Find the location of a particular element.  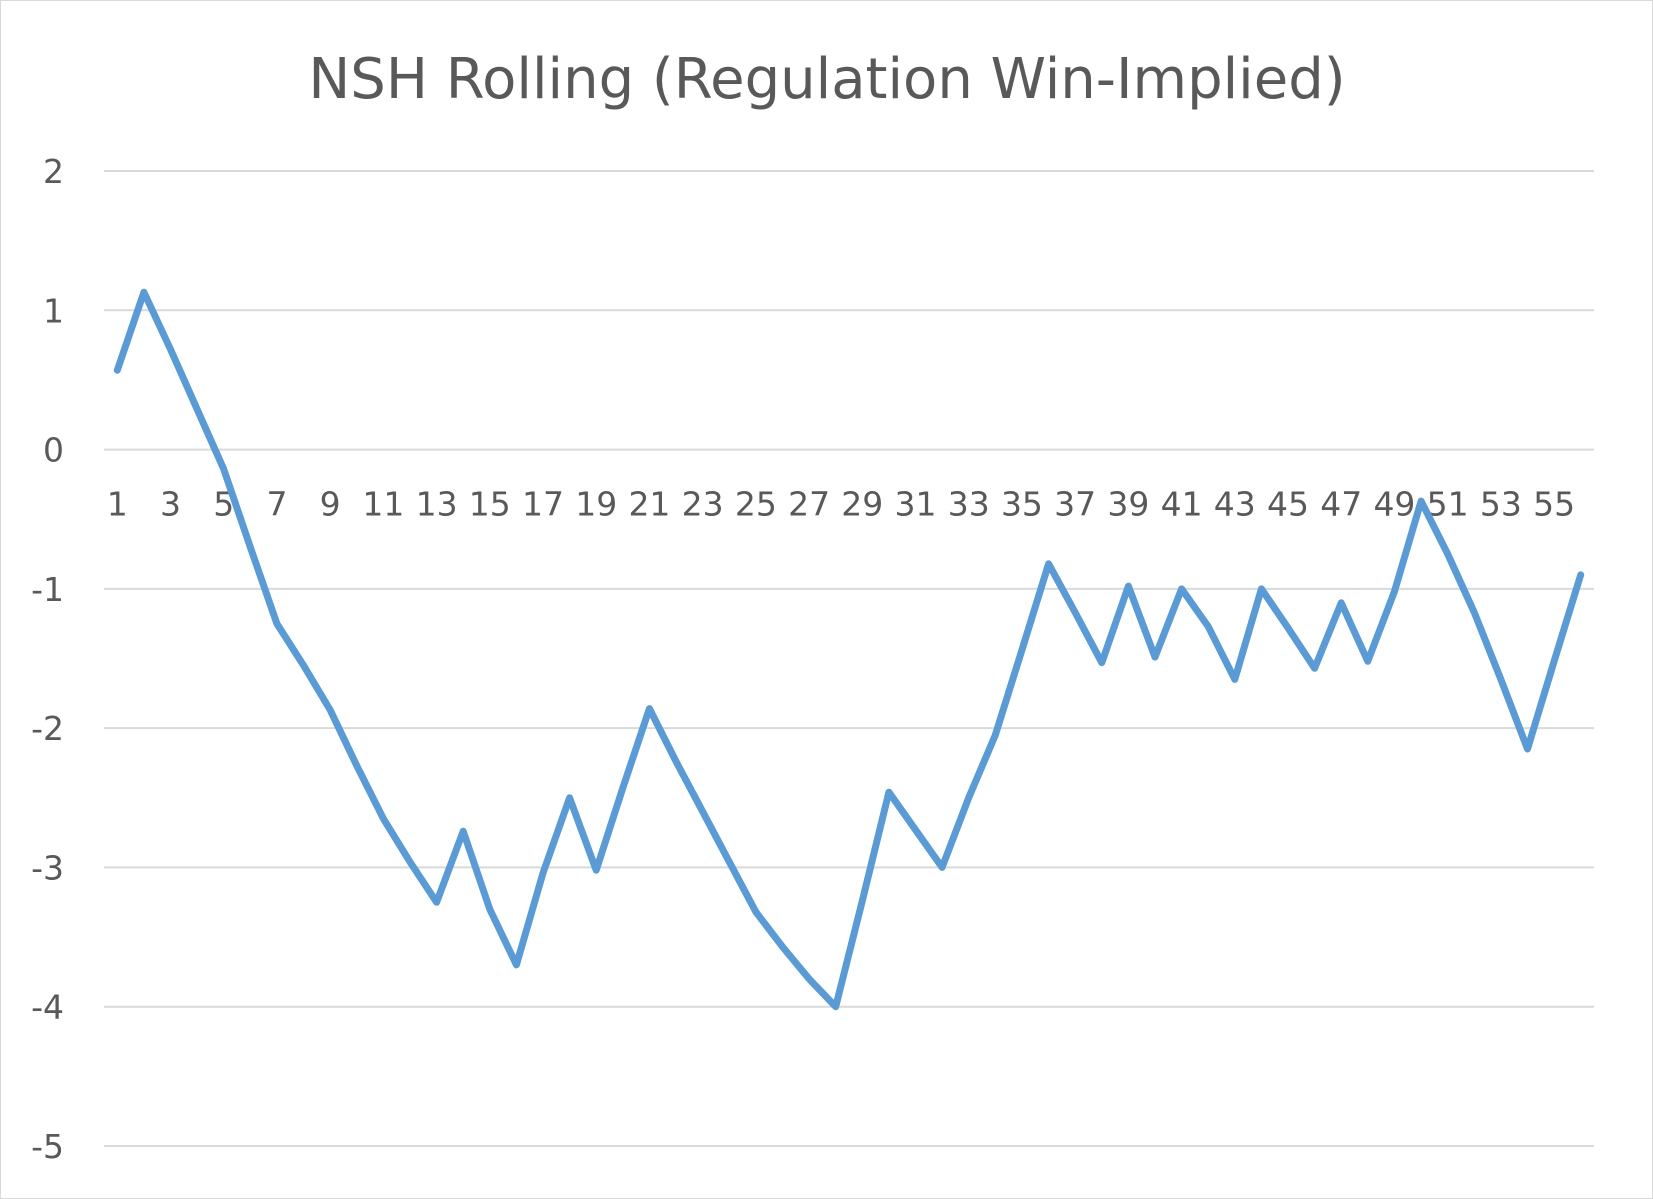

x-tick-label: 1 is located at coordinates (117, 504).